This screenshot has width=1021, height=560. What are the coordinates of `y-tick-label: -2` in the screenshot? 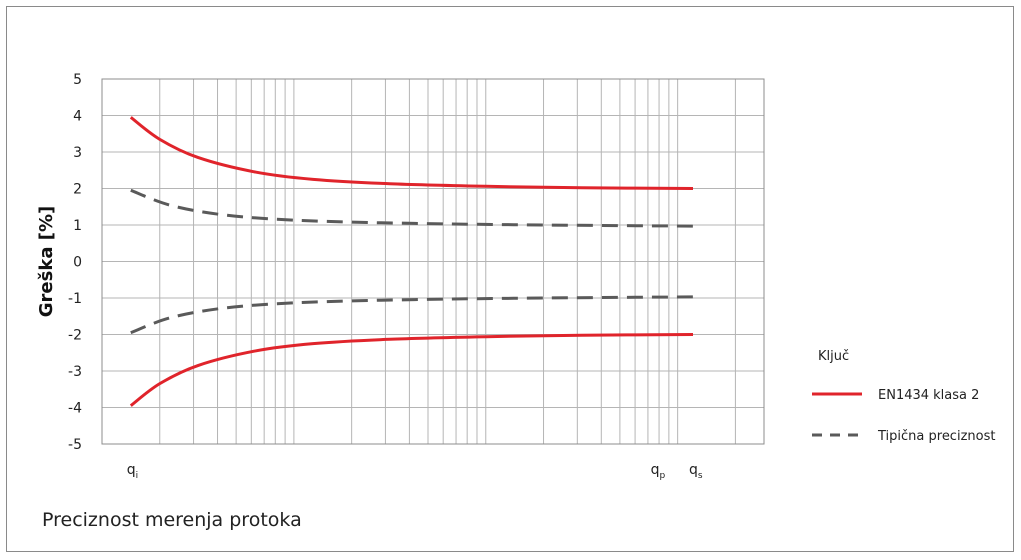 It's located at (75, 336).